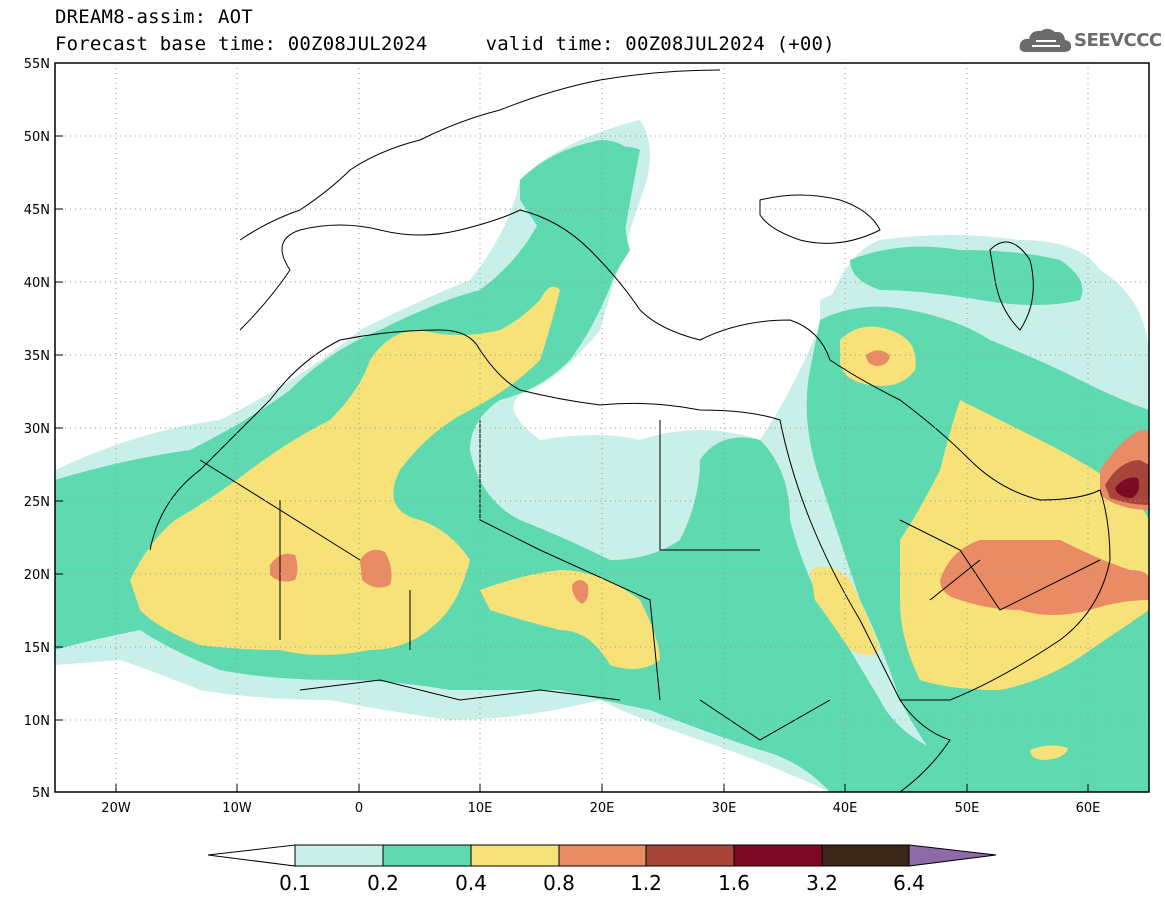 This screenshot has width=1165, height=905. I want to click on arabia-coast, so click(970, 530).